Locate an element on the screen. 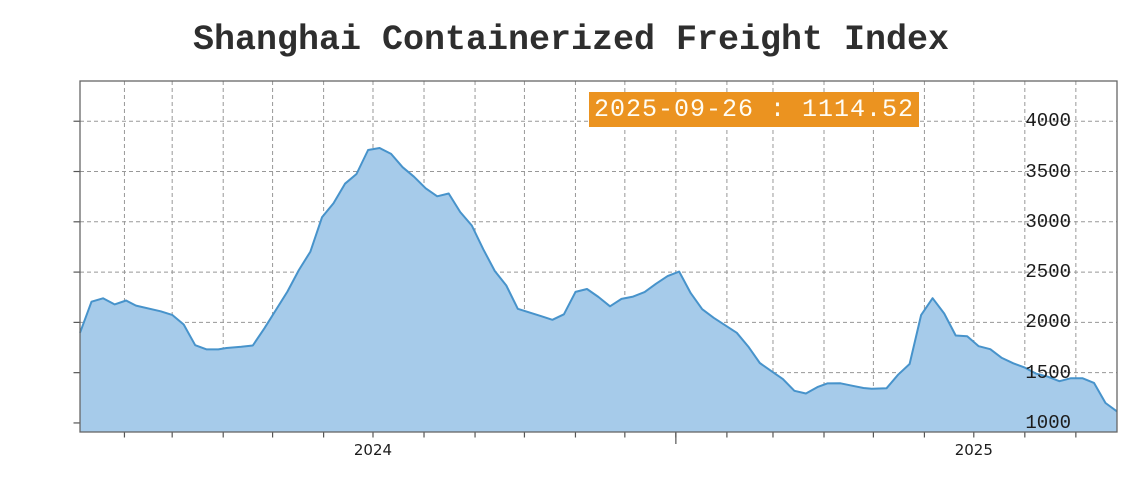  y-axis-tick-label: 2000 is located at coordinates (1048, 322).